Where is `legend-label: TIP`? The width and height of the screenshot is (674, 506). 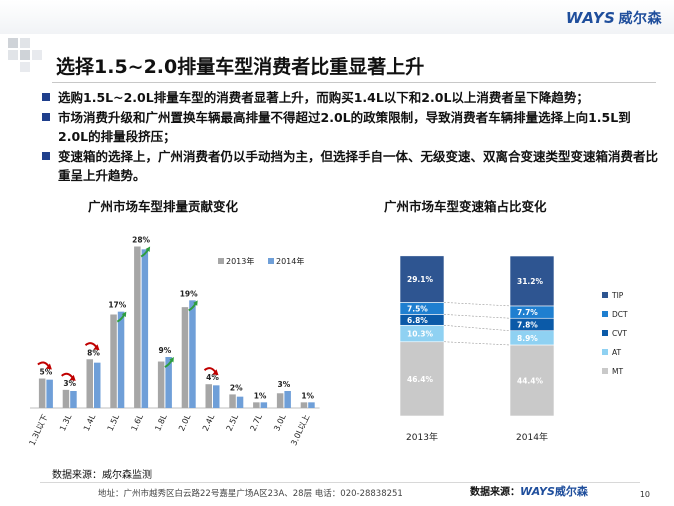
legend-label: TIP is located at coordinates (617, 295).